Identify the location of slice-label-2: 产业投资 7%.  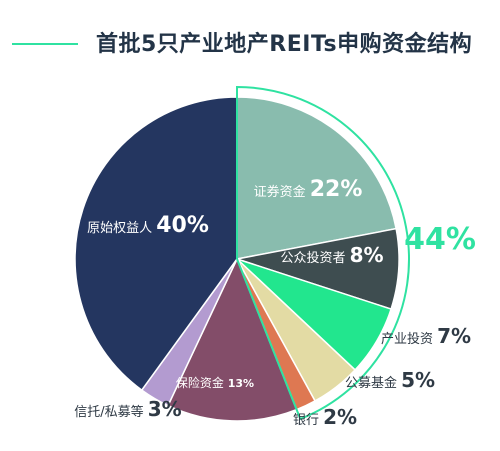
(426, 336).